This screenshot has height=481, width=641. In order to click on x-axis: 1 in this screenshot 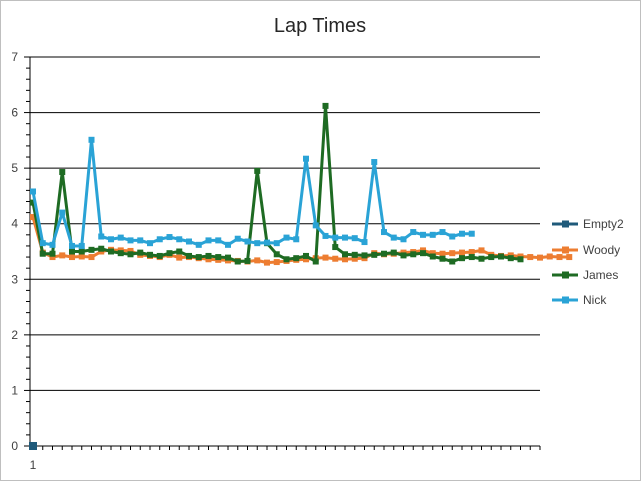, I will do `click(285, 458)`.